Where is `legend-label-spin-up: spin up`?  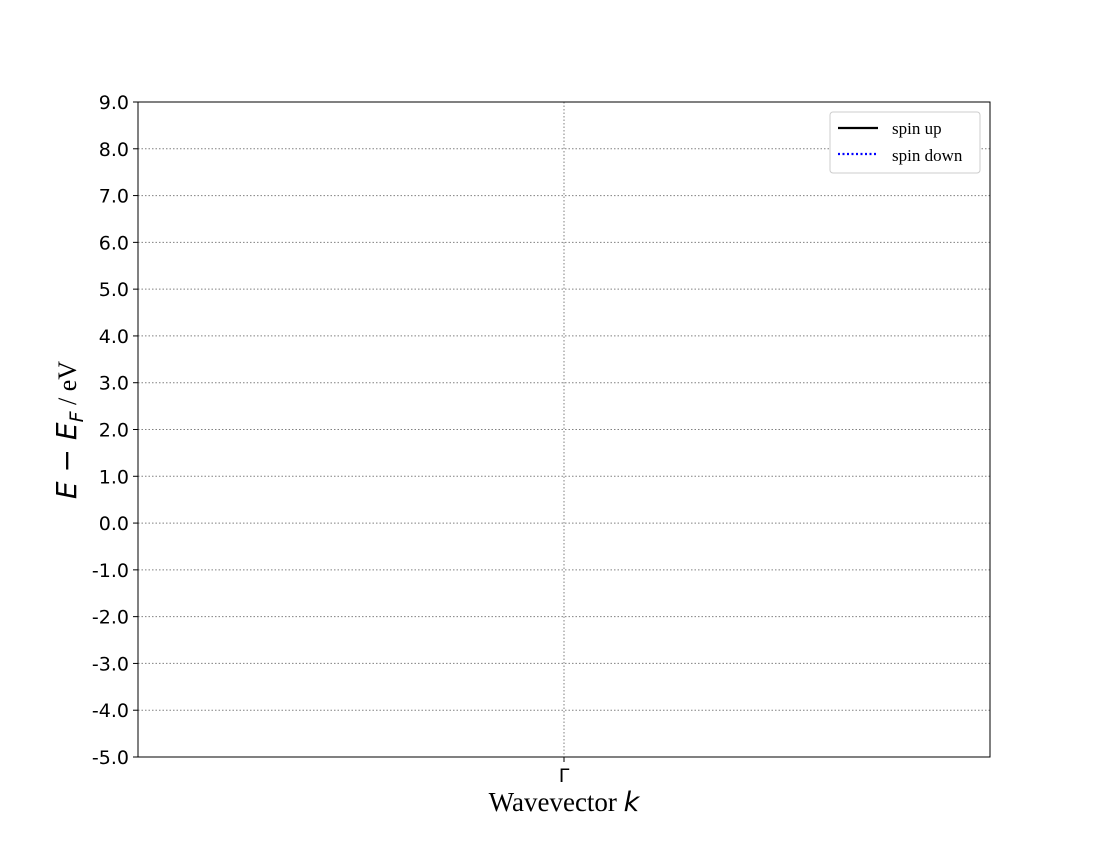 legend-label-spin-up: spin up is located at coordinates (917, 128).